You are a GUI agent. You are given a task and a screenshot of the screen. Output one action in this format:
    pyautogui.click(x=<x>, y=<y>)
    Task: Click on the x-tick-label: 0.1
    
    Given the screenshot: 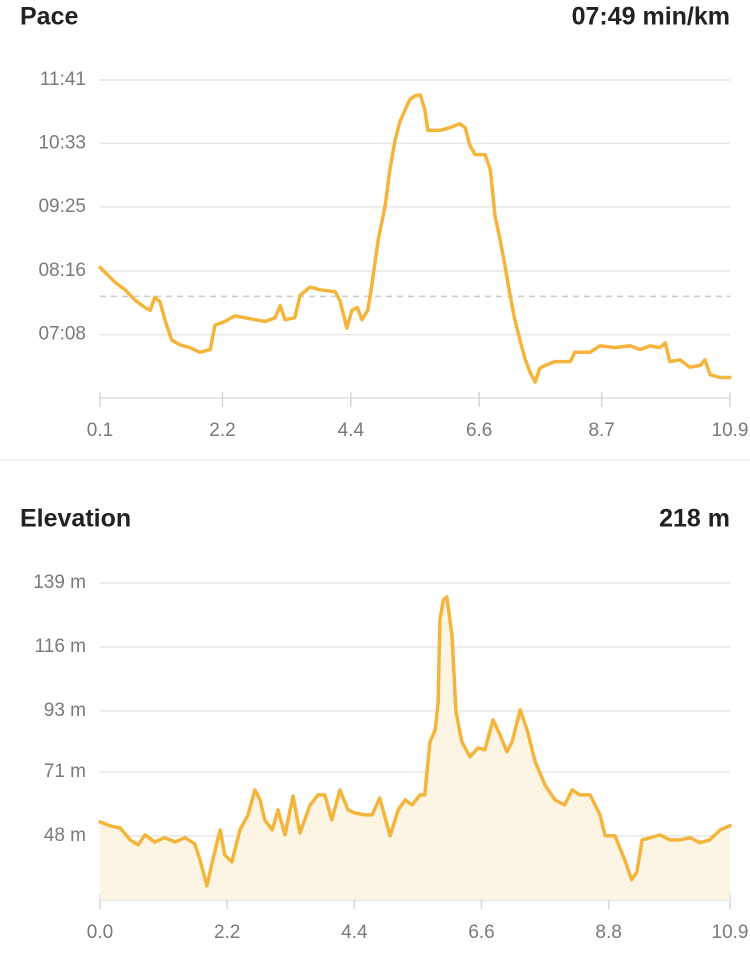 What is the action you would take?
    pyautogui.click(x=100, y=430)
    